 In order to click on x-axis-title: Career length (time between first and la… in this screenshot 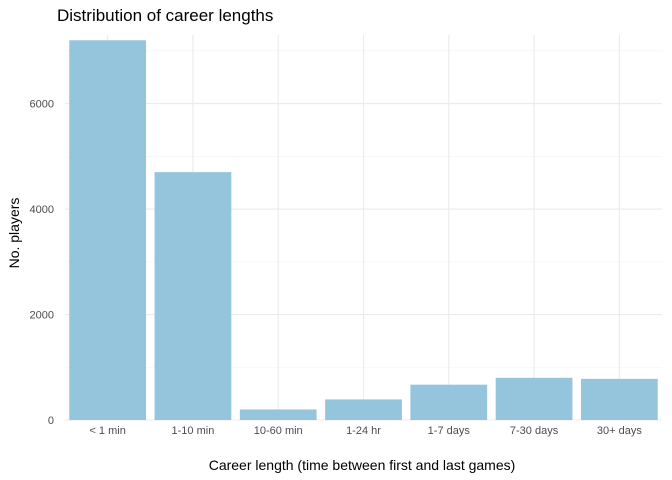, I will do `click(362, 465)`.